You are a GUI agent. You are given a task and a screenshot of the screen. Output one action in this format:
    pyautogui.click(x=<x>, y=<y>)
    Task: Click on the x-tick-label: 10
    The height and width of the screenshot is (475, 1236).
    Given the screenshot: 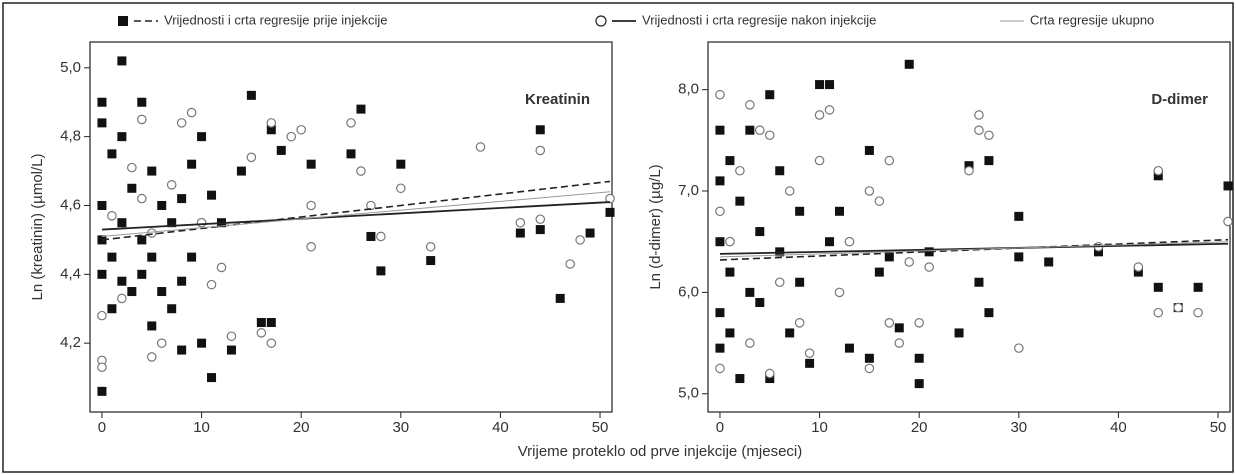 What is the action you would take?
    pyautogui.click(x=201, y=427)
    